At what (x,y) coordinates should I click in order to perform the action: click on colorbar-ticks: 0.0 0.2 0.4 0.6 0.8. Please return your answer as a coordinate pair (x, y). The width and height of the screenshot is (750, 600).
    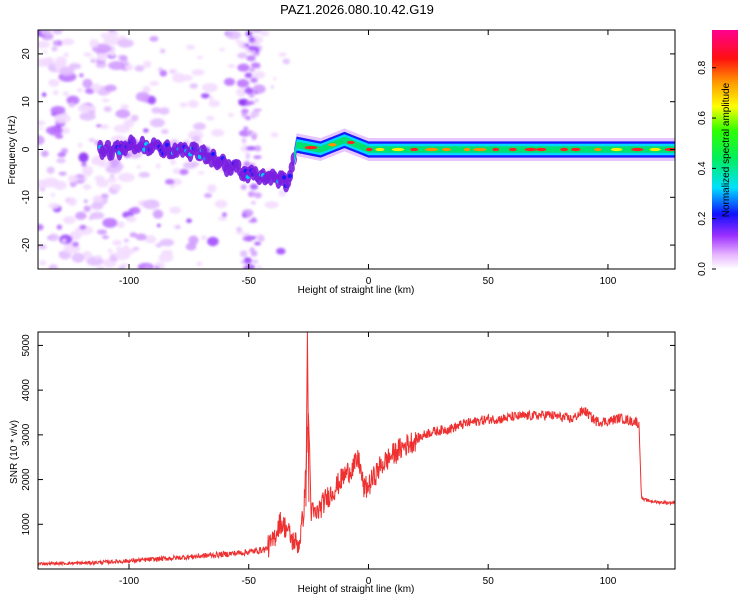
    Looking at the image, I should click on (706, 168).